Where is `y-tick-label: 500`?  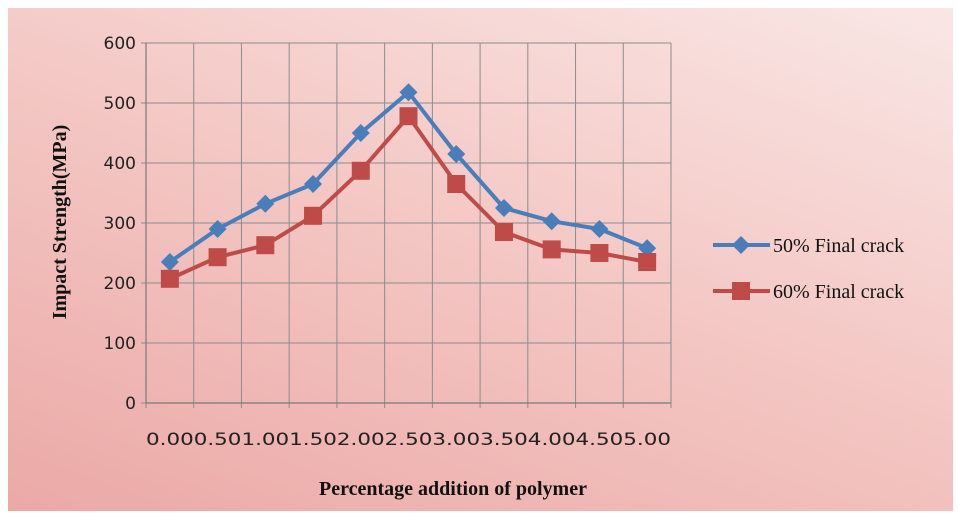
y-tick-label: 500 is located at coordinates (120, 104).